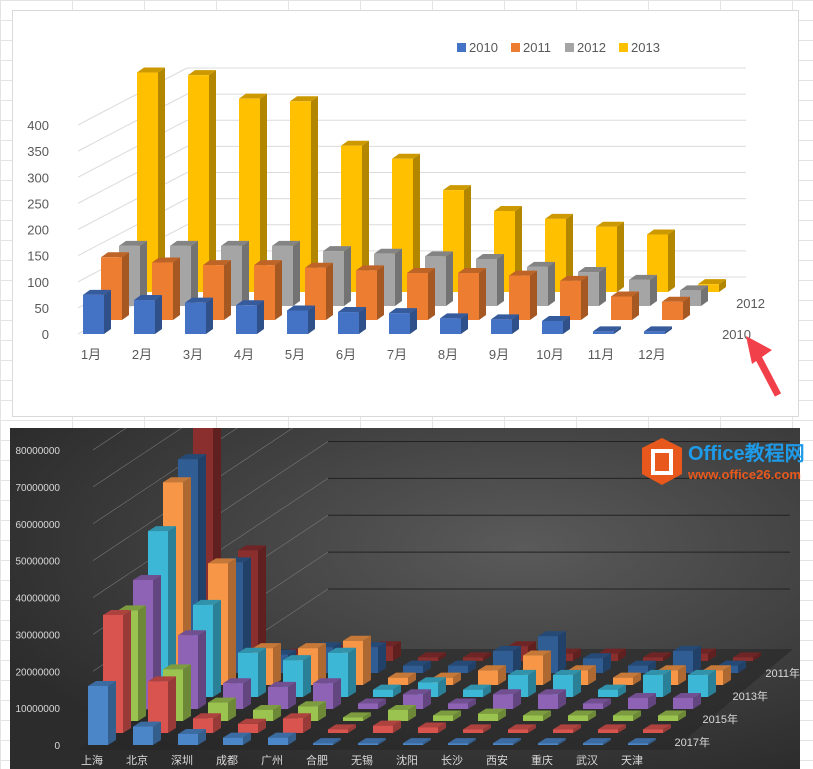 The width and height of the screenshot is (813, 769). I want to click on legend-label: 2012, so click(591, 47).